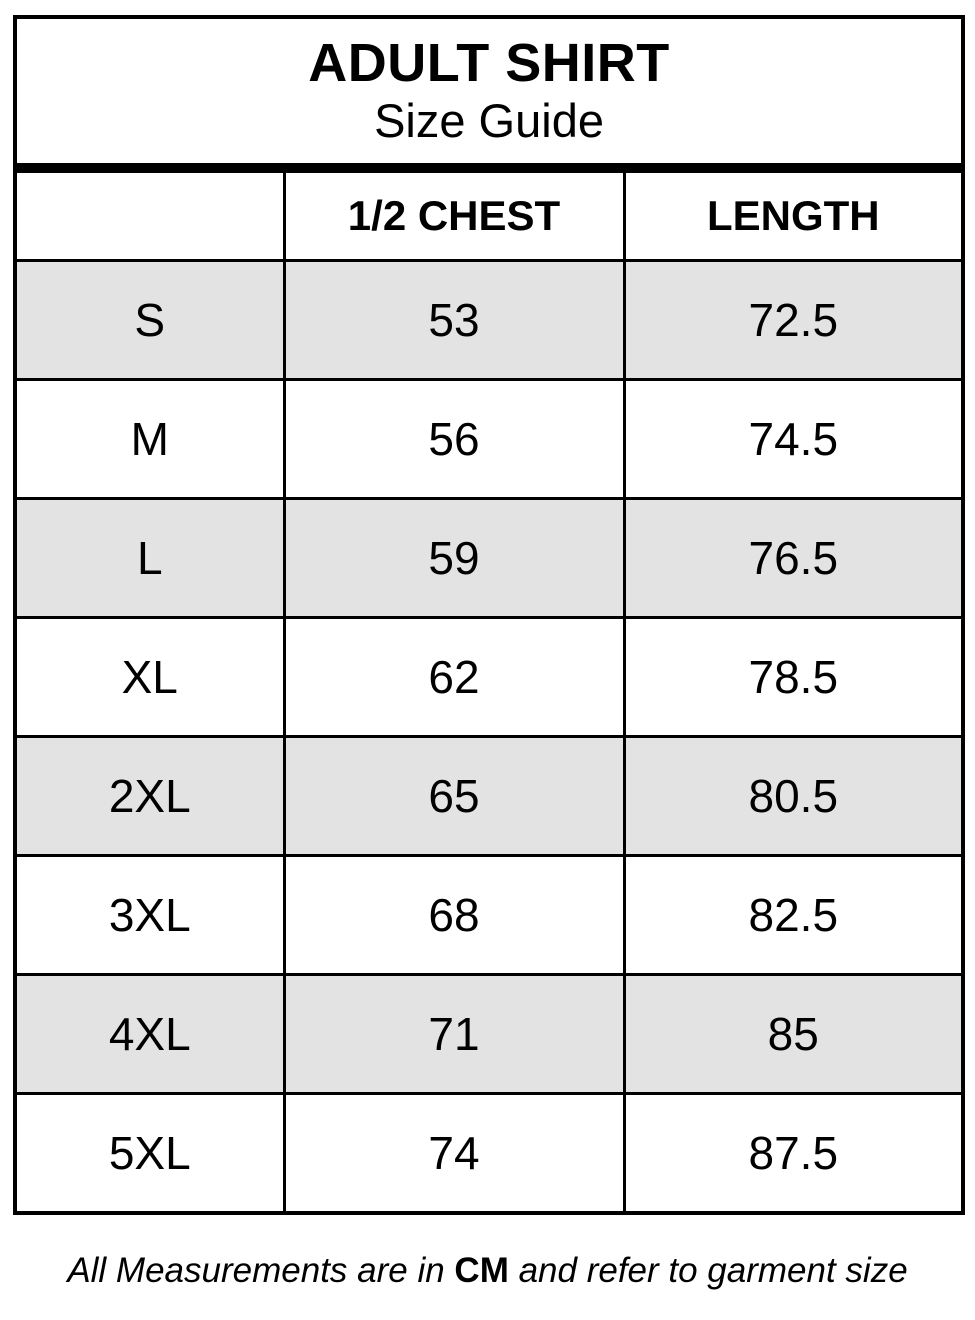  I want to click on column-header-size, so click(149, 214).